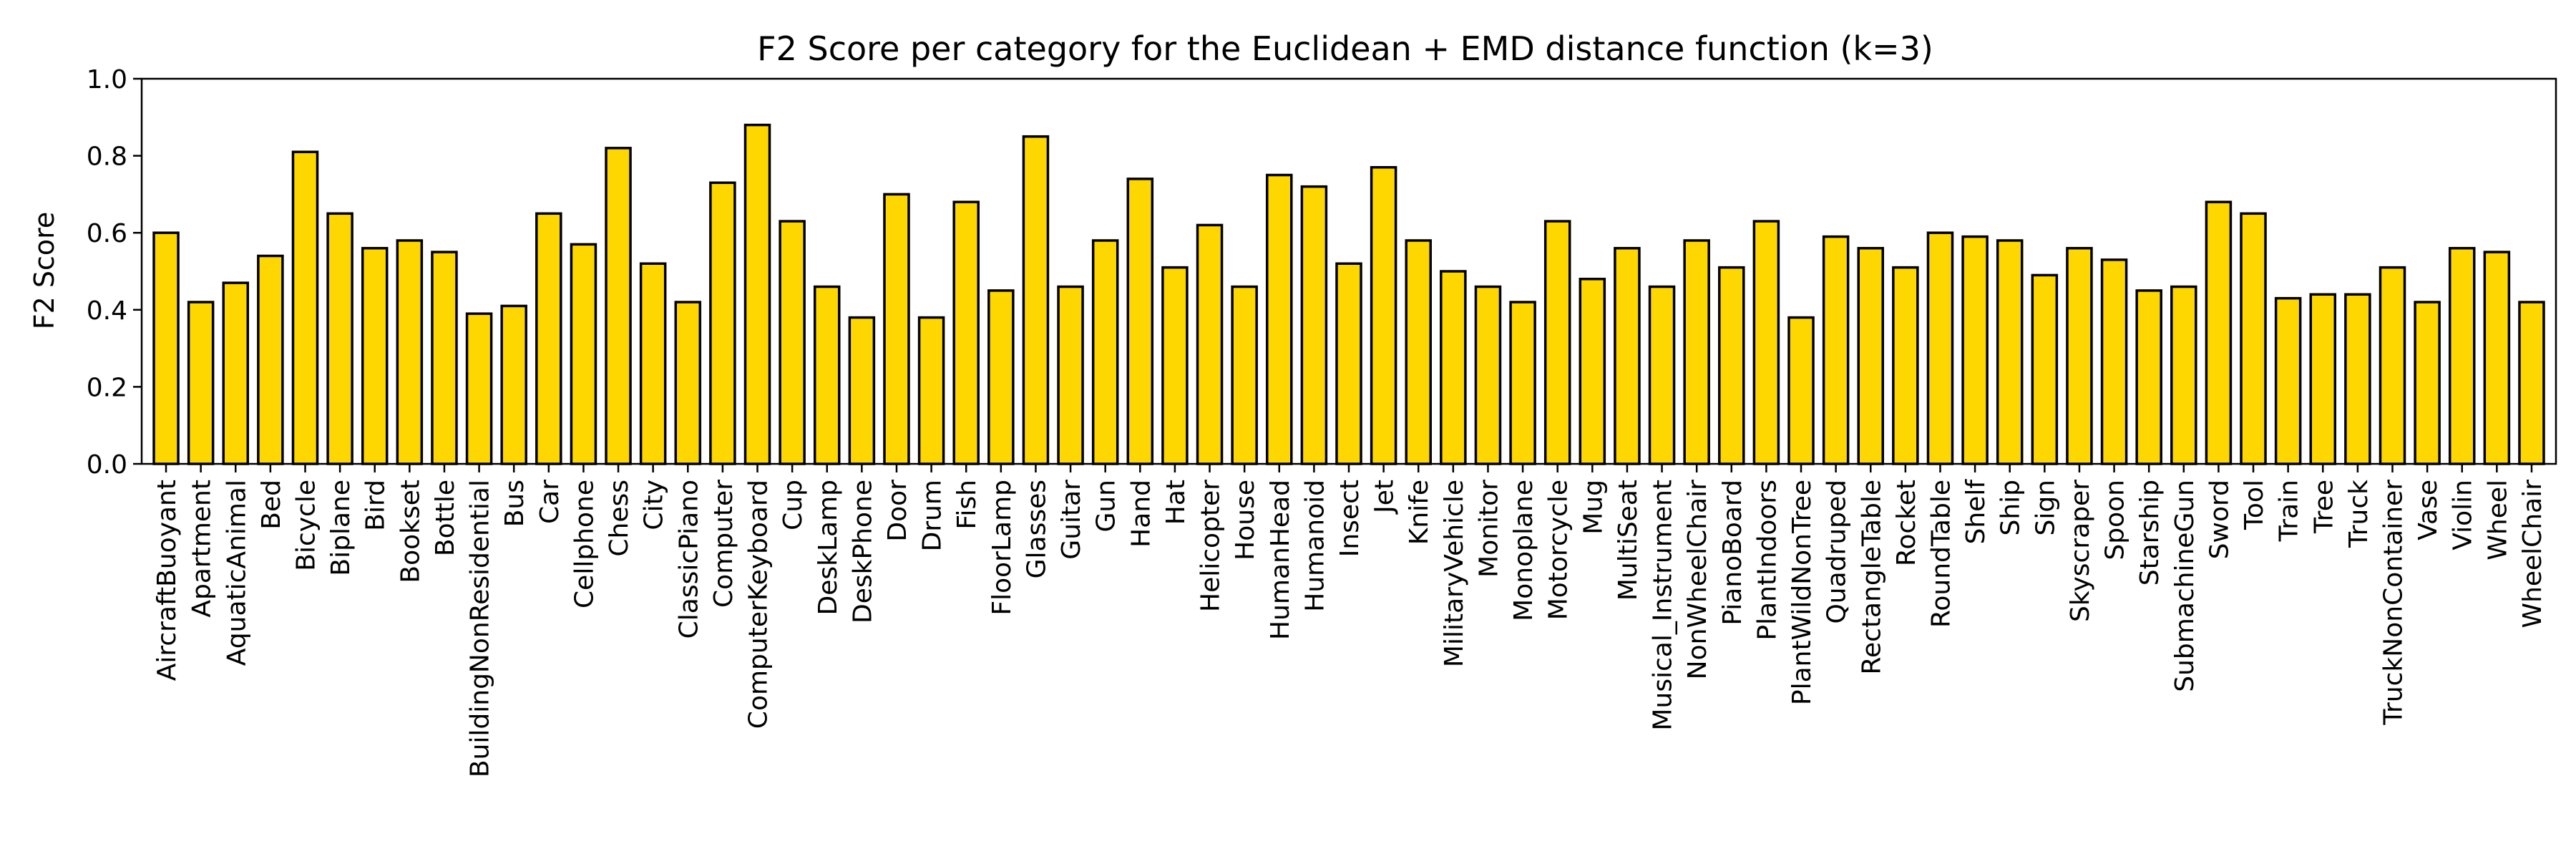 The width and height of the screenshot is (2576, 859). Describe the element at coordinates (1802, 592) in the screenshot. I see `x-tick-label: PlantWildNonTree` at that location.